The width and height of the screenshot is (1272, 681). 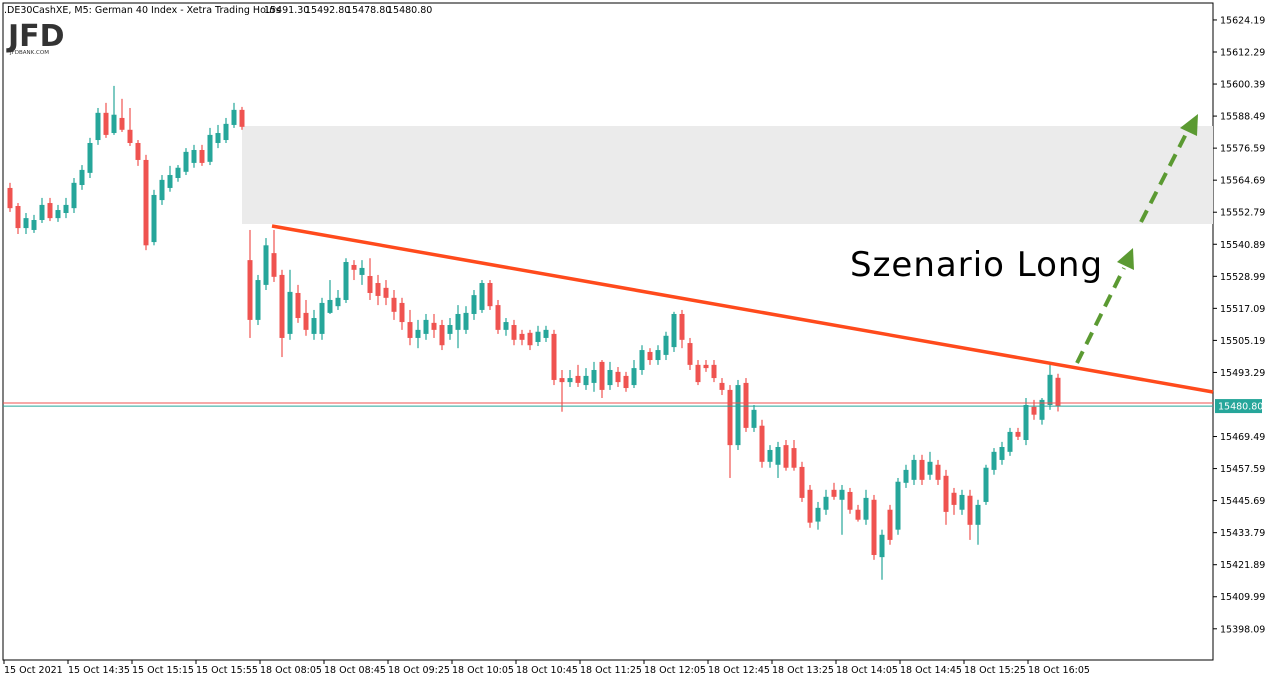 What do you see at coordinates (739, 670) in the screenshot?
I see `x-tick-label: 18 Oct 12:45` at bounding box center [739, 670].